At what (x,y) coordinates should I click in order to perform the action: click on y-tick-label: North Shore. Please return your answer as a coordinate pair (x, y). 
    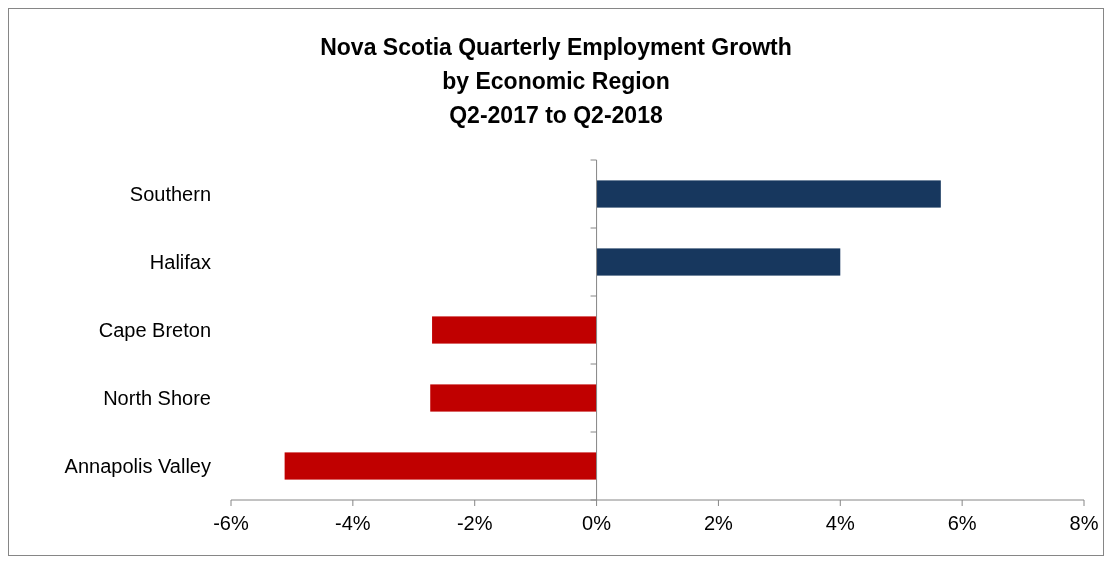
    Looking at the image, I should click on (157, 398).